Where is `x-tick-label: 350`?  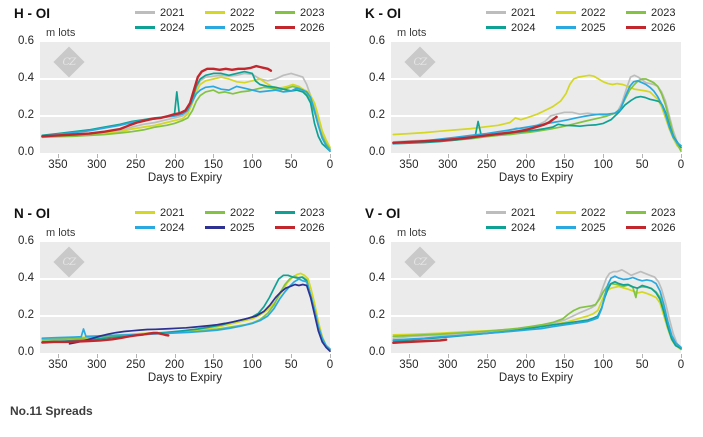 x-tick-label: 350 is located at coordinates (58, 365).